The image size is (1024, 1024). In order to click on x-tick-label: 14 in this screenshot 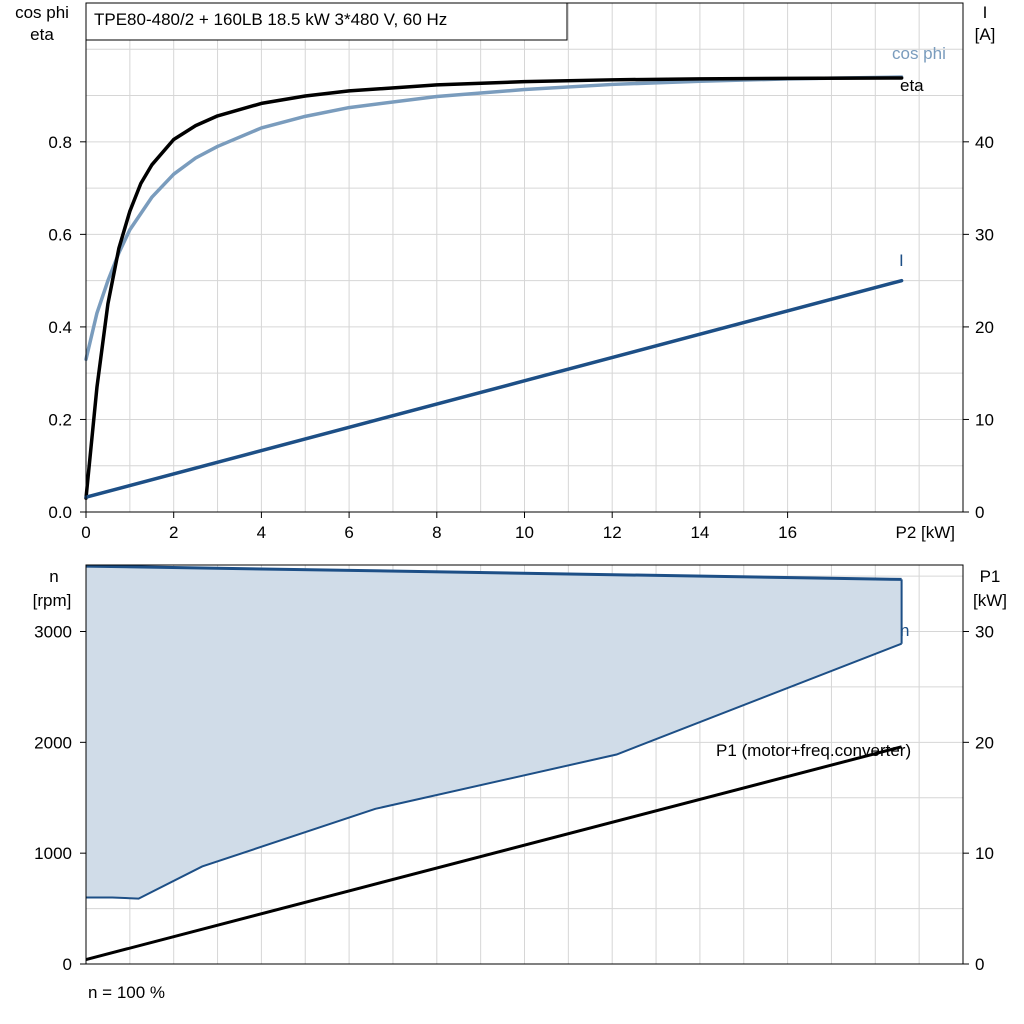, I will do `click(699, 532)`.